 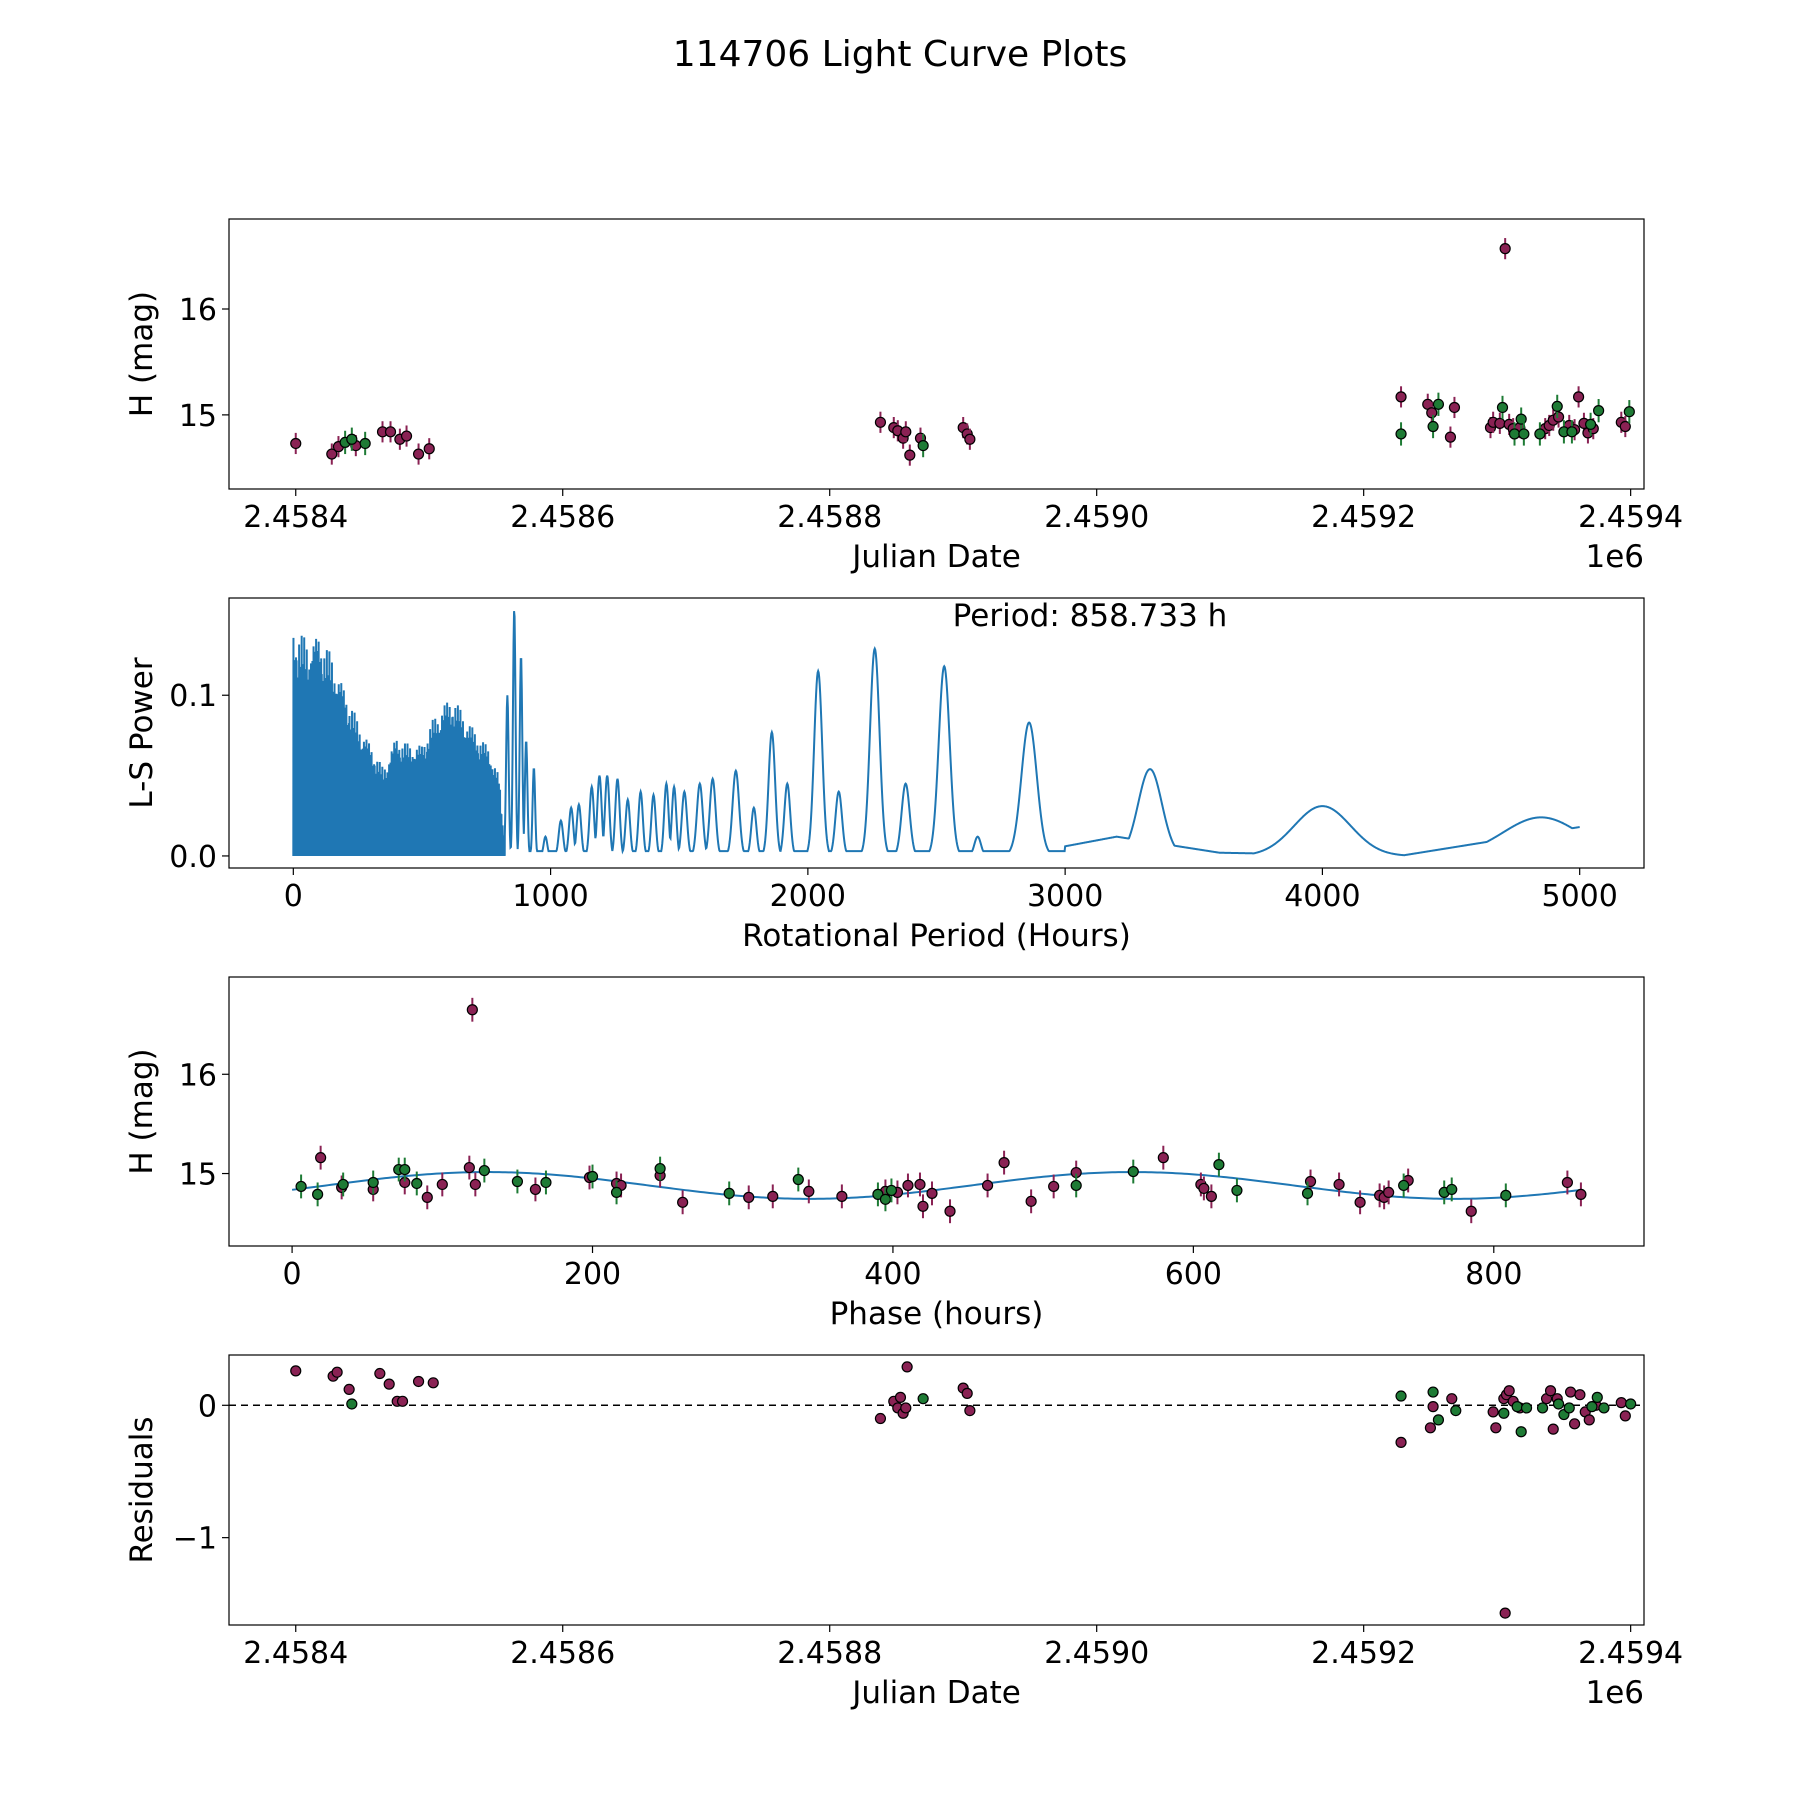 I want to click on x-tick-label: 2.4594, so click(x=1630, y=517).